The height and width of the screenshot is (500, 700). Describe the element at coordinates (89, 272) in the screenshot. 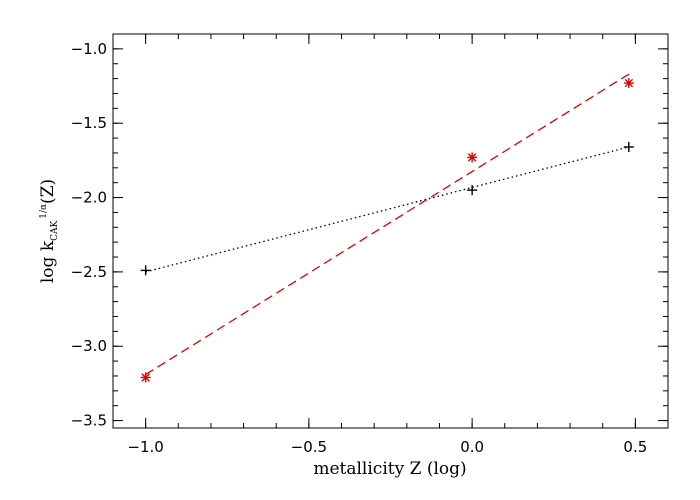

I see `y-tick-label: −2.5` at that location.